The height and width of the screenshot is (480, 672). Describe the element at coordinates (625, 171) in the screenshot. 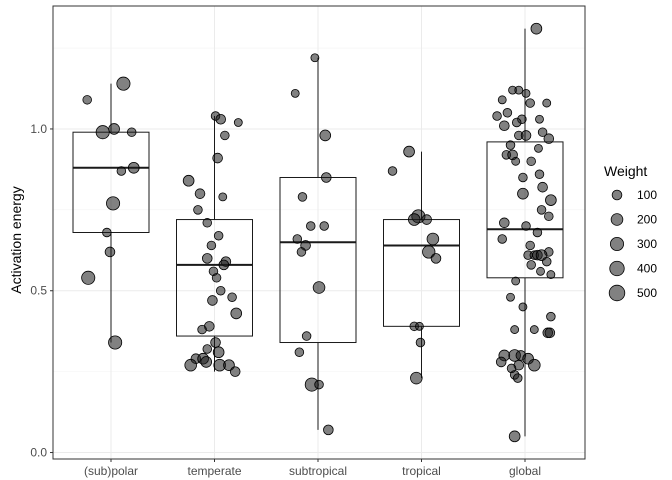

I see `legend-title: Weight` at that location.